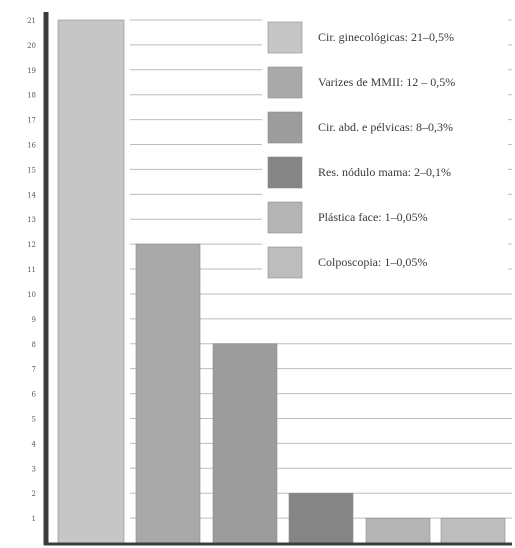  Describe the element at coordinates (384, 172) in the screenshot. I see `legend-label: Res. nódulo mama: 2–0,1%` at that location.